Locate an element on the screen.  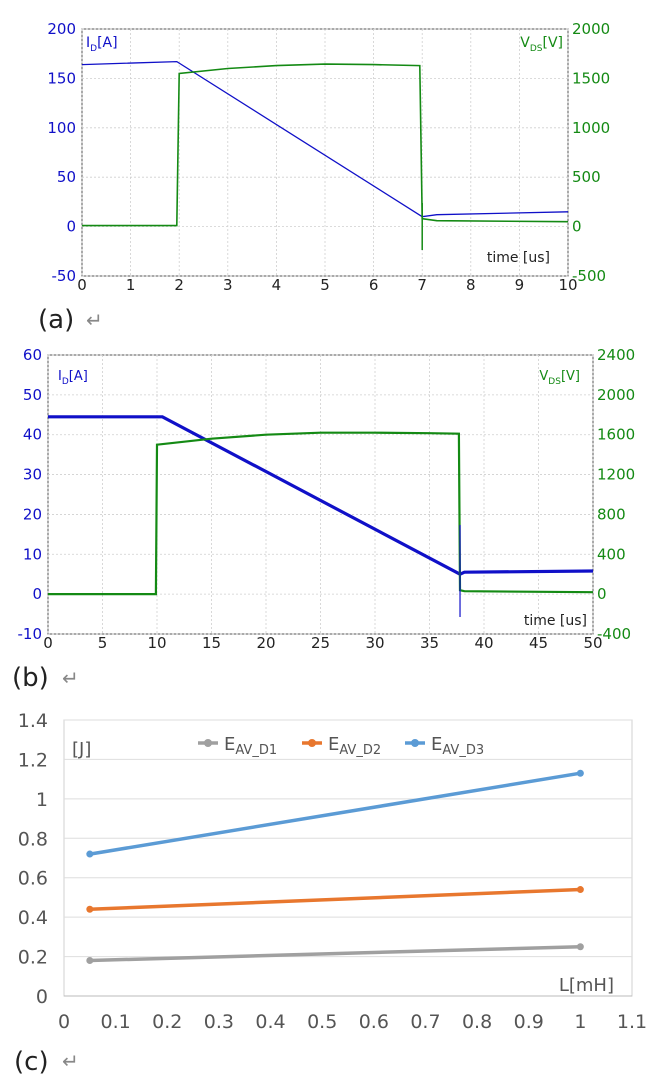
y-tick: 1.2 is located at coordinates (33, 760).